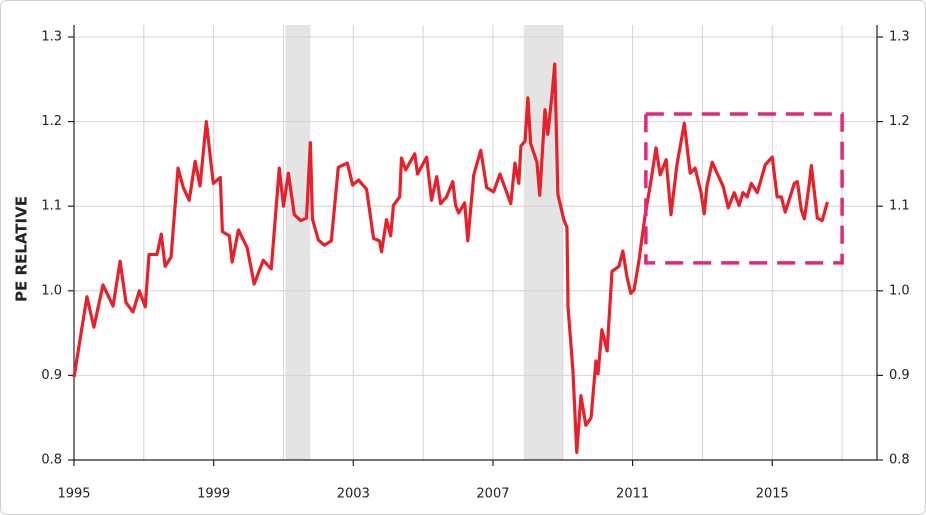 The image size is (926, 515). Describe the element at coordinates (632, 494) in the screenshot. I see `x-tick-label: 2011` at that location.